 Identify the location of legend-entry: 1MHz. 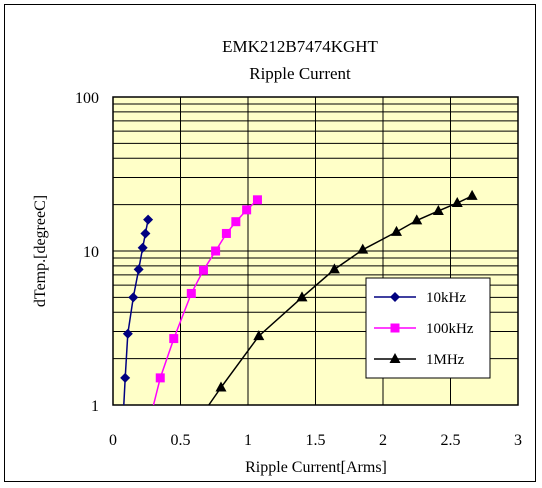
(419, 360).